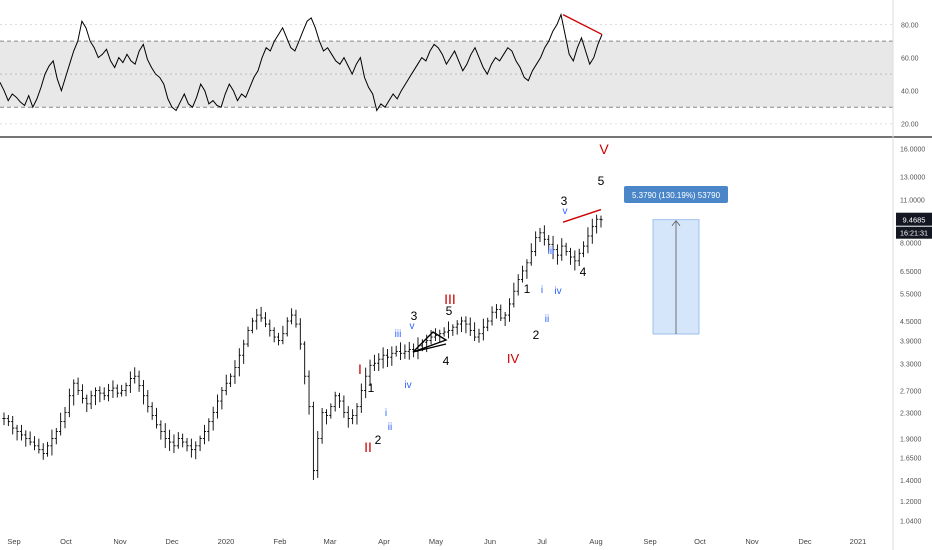 Image resolution: width=932 pixels, height=550 pixels. What do you see at coordinates (398, 334) in the screenshot?
I see `wave-label: iii` at bounding box center [398, 334].